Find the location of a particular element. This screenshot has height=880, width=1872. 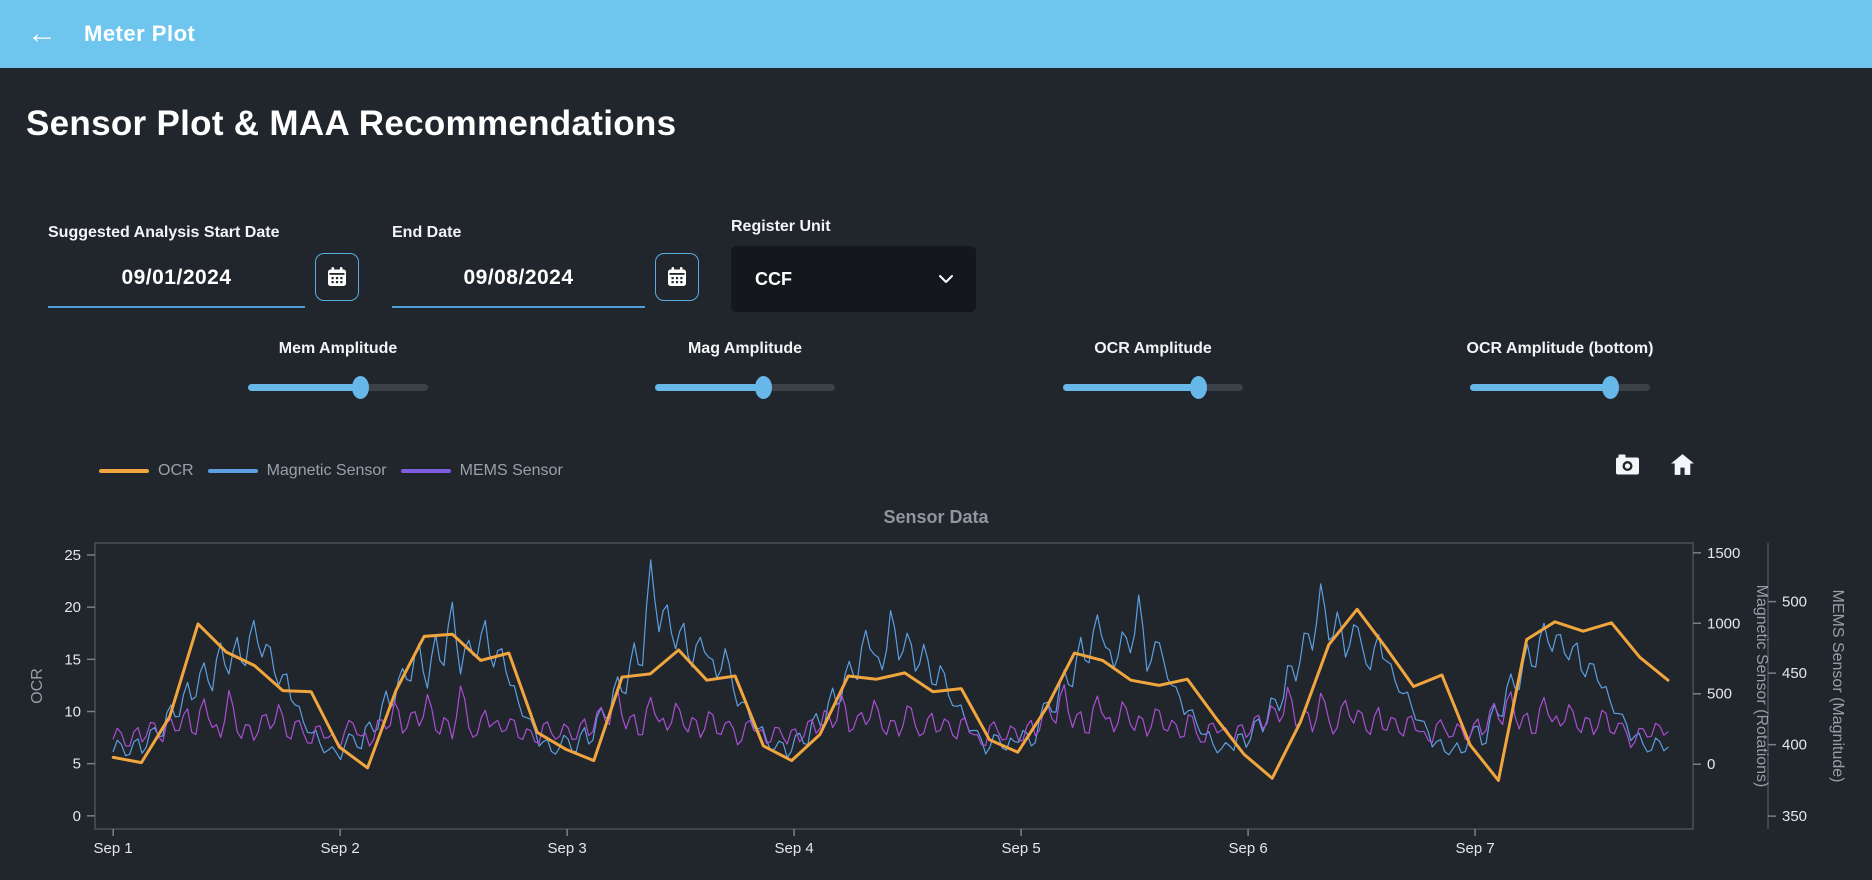

reset-axes-home-button is located at coordinates (1682, 465).